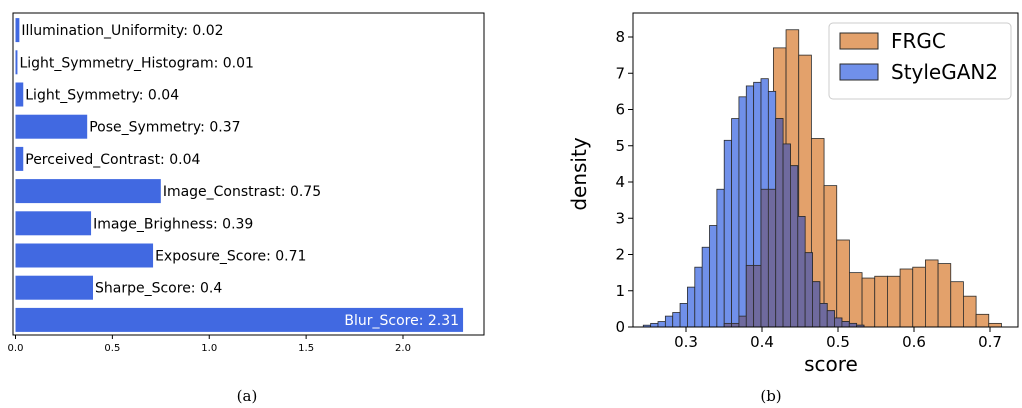 This screenshot has width=1022, height=408. Describe the element at coordinates (173, 224) in the screenshot. I see `bar-label: Image_Brighness: 0.39` at that location.